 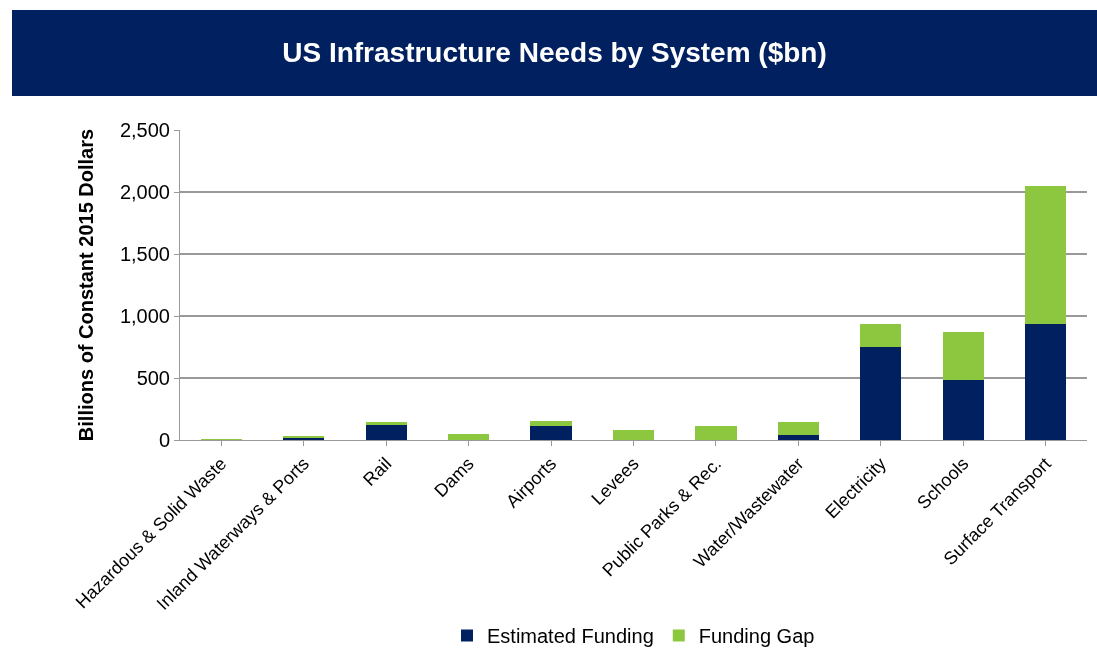 I want to click on y-tick-label: 1,500, so click(x=144, y=254).